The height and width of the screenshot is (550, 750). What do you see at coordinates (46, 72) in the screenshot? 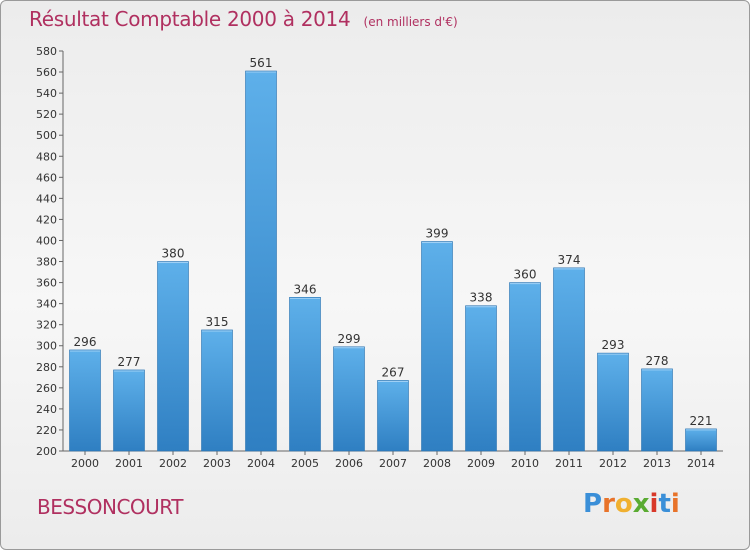
I see `y-tick-label: 560` at bounding box center [46, 72].